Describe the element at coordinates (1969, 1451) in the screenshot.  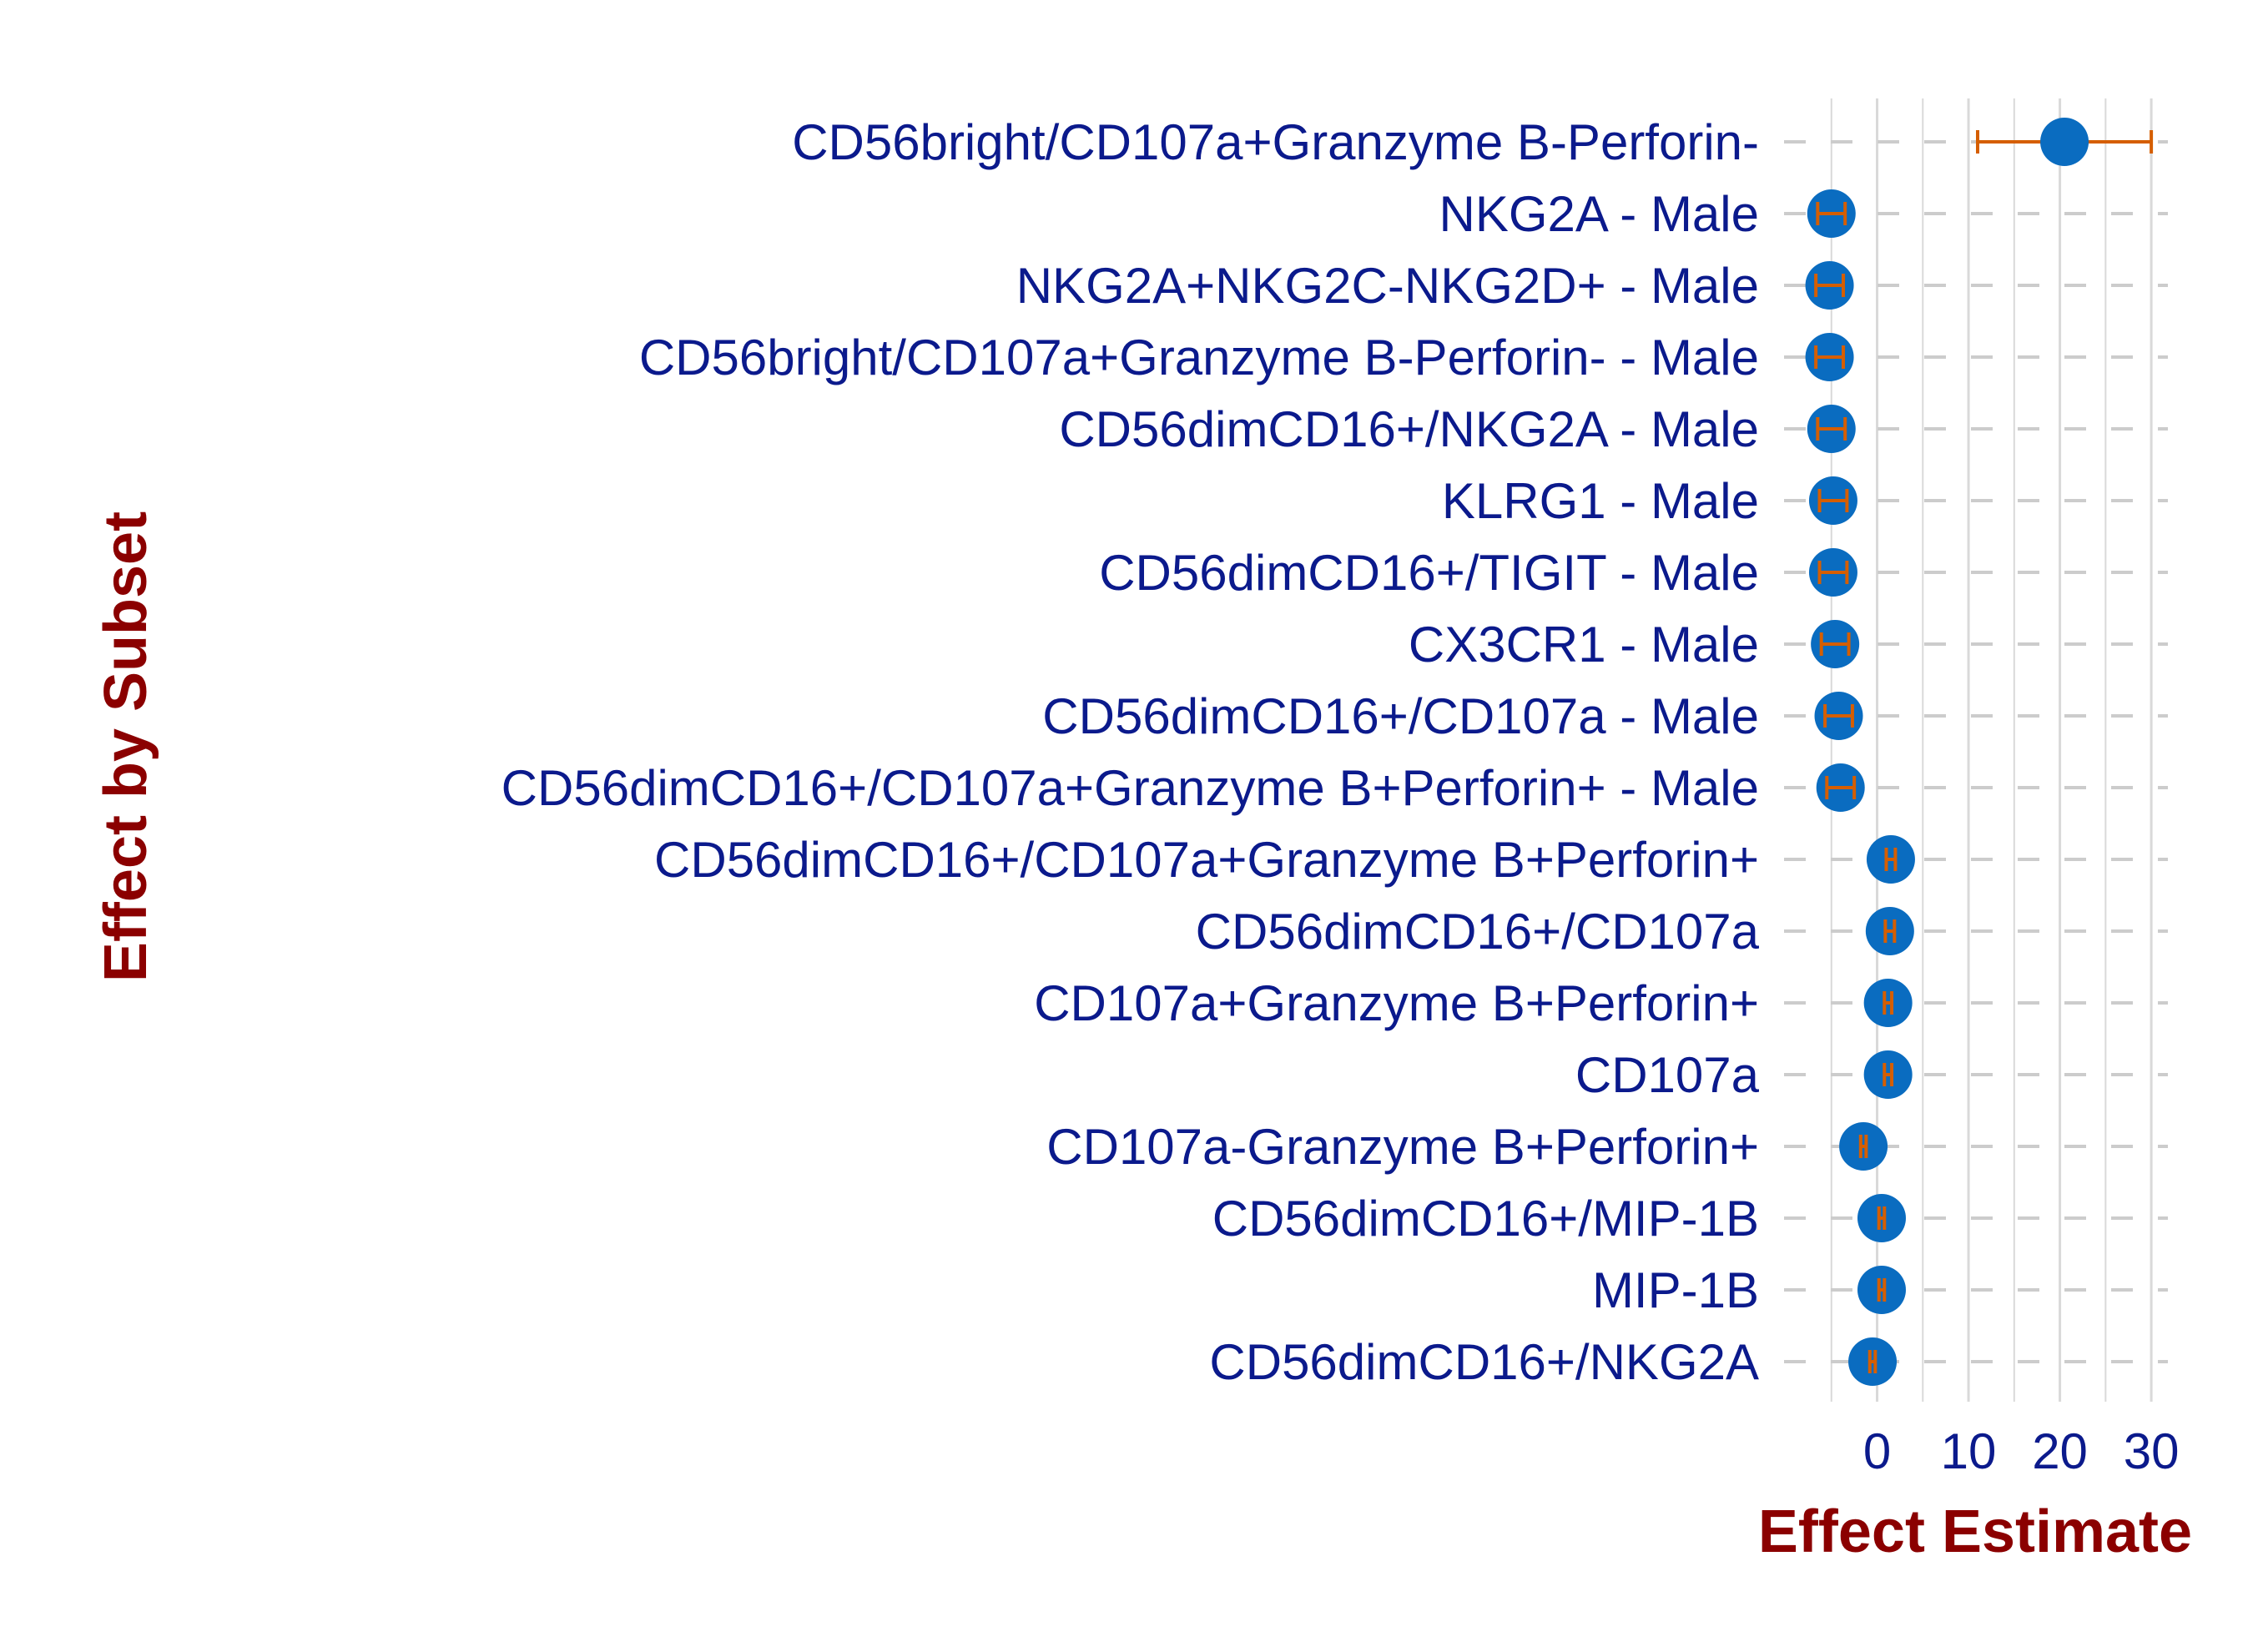
I see `x-tick-label: 10` at that location.